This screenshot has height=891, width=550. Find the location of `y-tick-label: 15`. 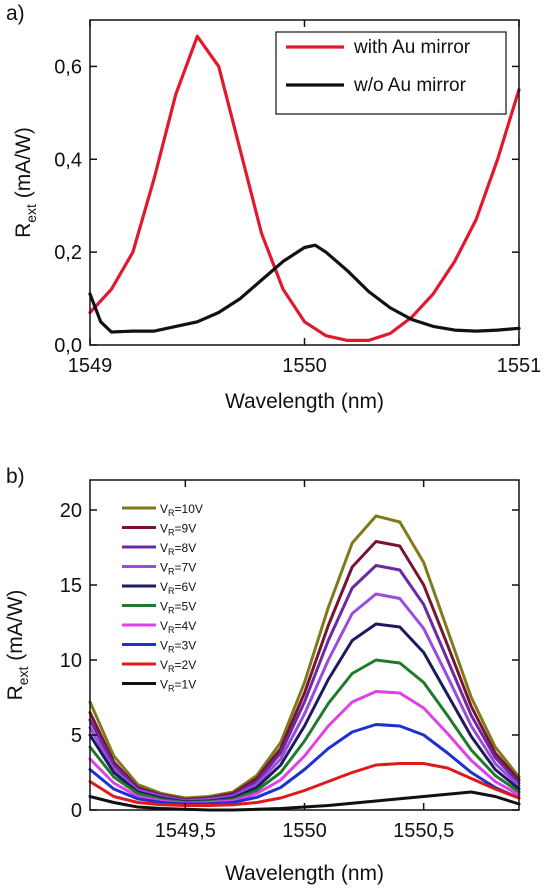

y-tick-label: 15 is located at coordinates (71, 586).